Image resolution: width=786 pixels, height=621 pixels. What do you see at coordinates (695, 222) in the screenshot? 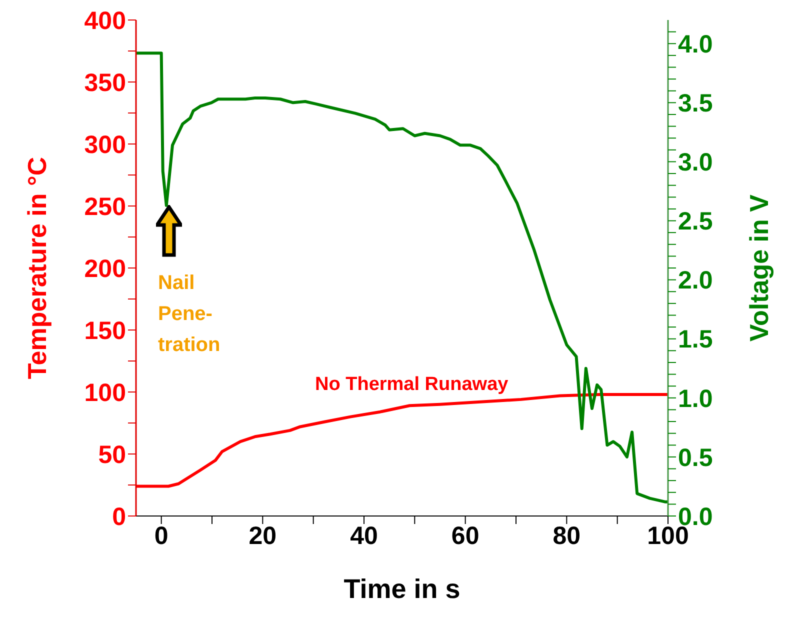
I see `y2-tick-label: 2.5` at bounding box center [695, 222].